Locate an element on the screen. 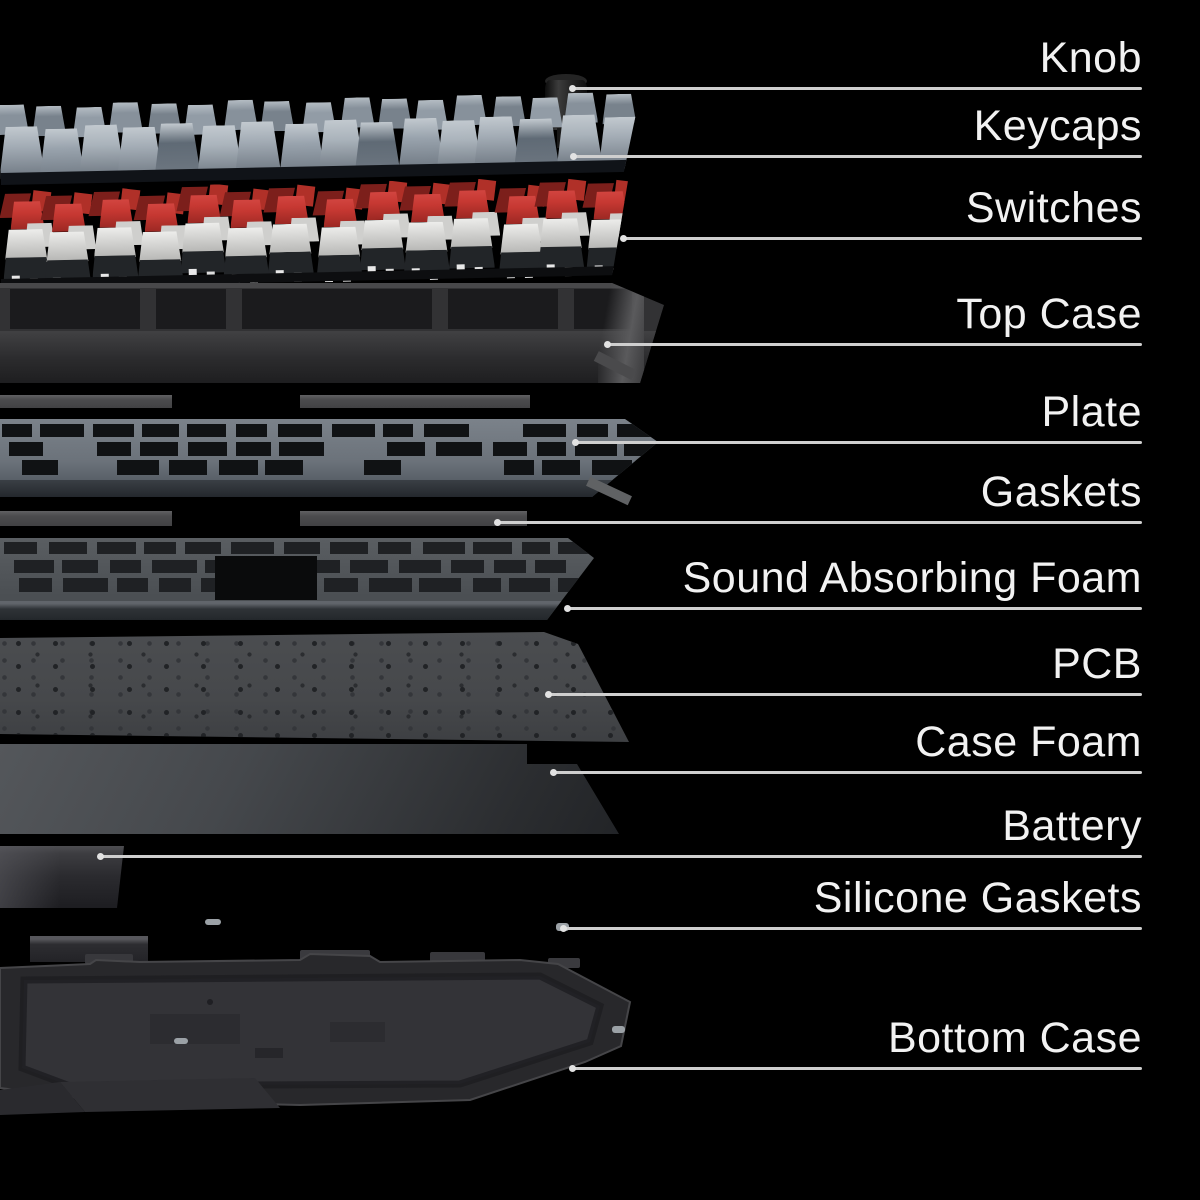 Image resolution: width=1200 pixels, height=1200 pixels. leader-line-sound-absorbing-foam is located at coordinates (854, 608).